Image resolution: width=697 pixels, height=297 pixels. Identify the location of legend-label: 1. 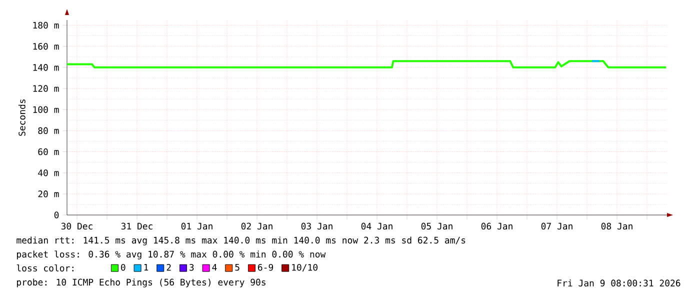
(146, 267).